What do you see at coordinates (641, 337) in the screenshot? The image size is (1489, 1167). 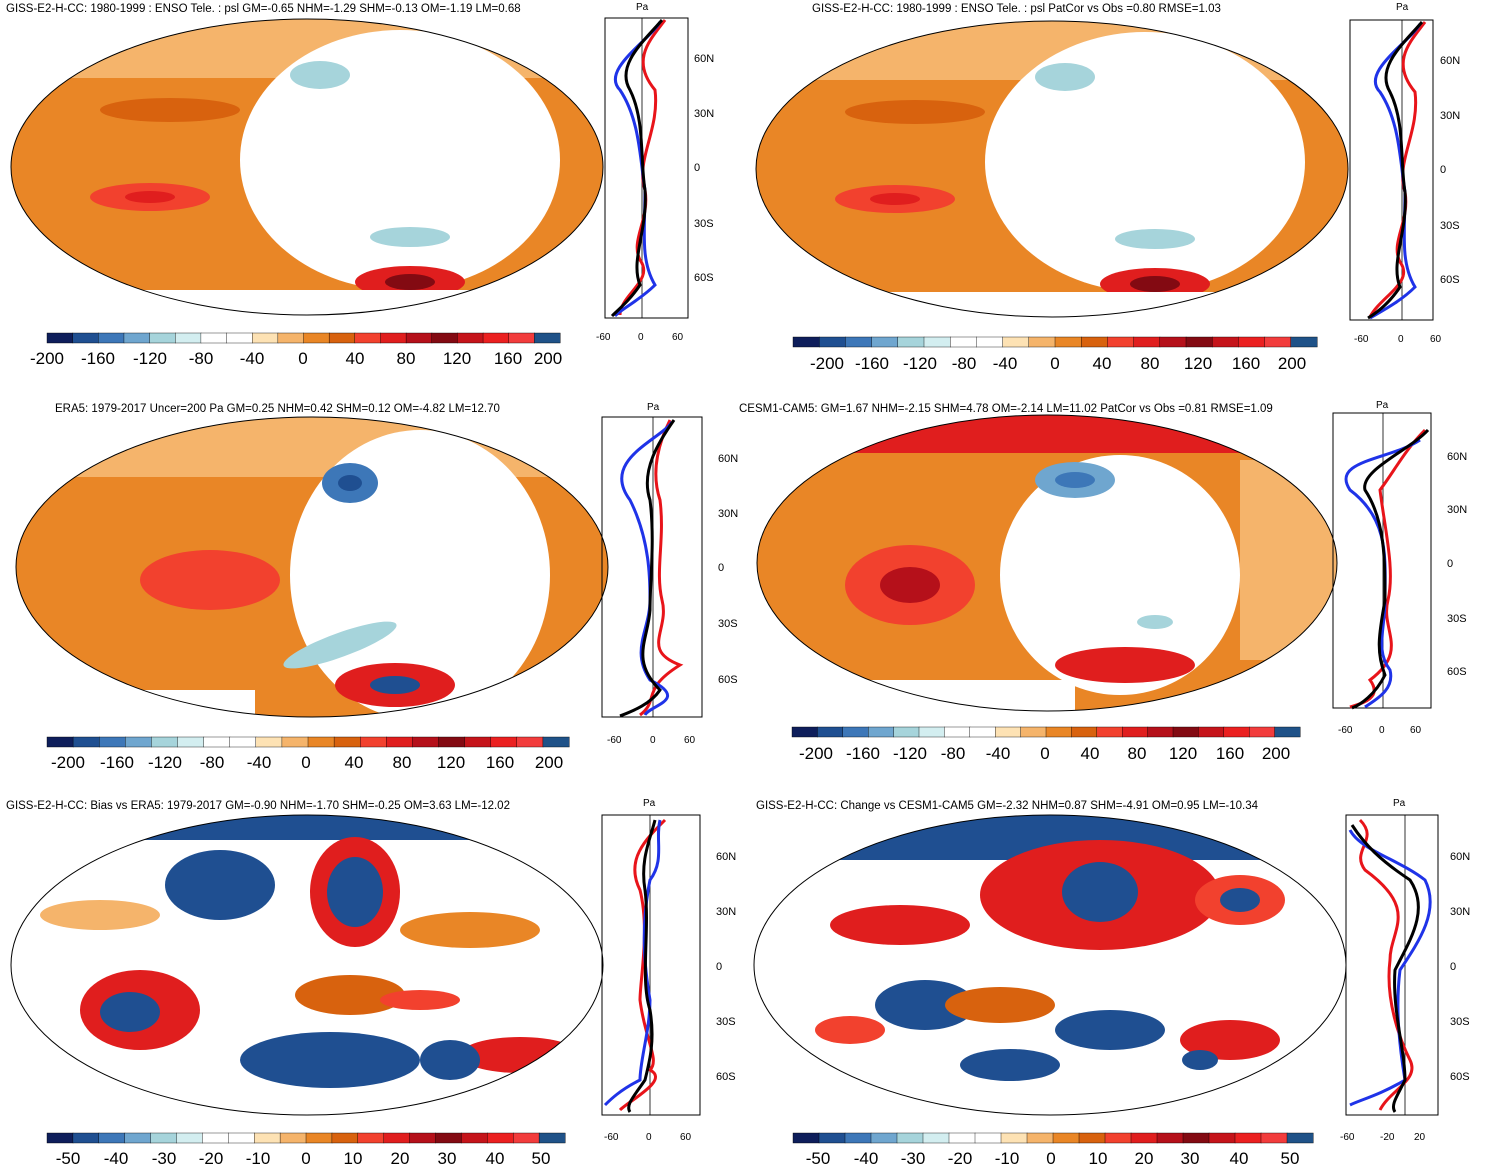 I see `x-tick: 0` at bounding box center [641, 337].